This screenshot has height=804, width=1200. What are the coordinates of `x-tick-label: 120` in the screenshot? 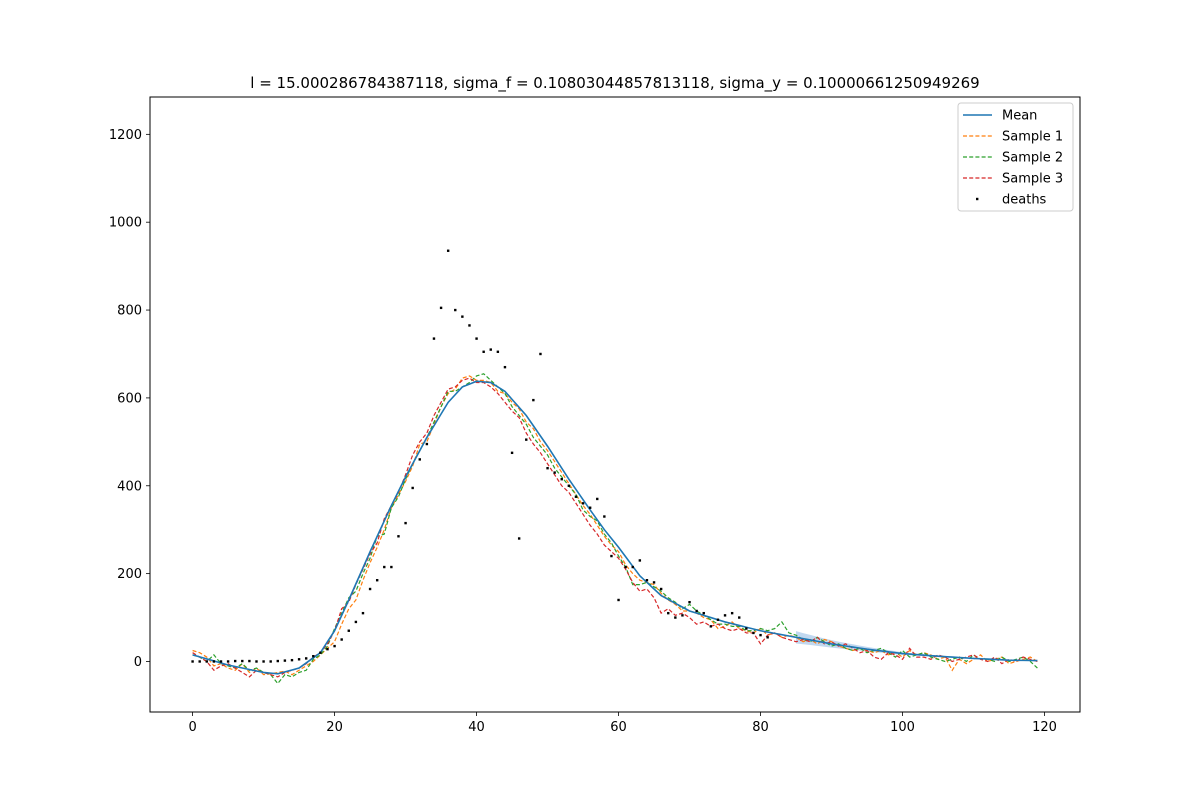 It's located at (1044, 727).